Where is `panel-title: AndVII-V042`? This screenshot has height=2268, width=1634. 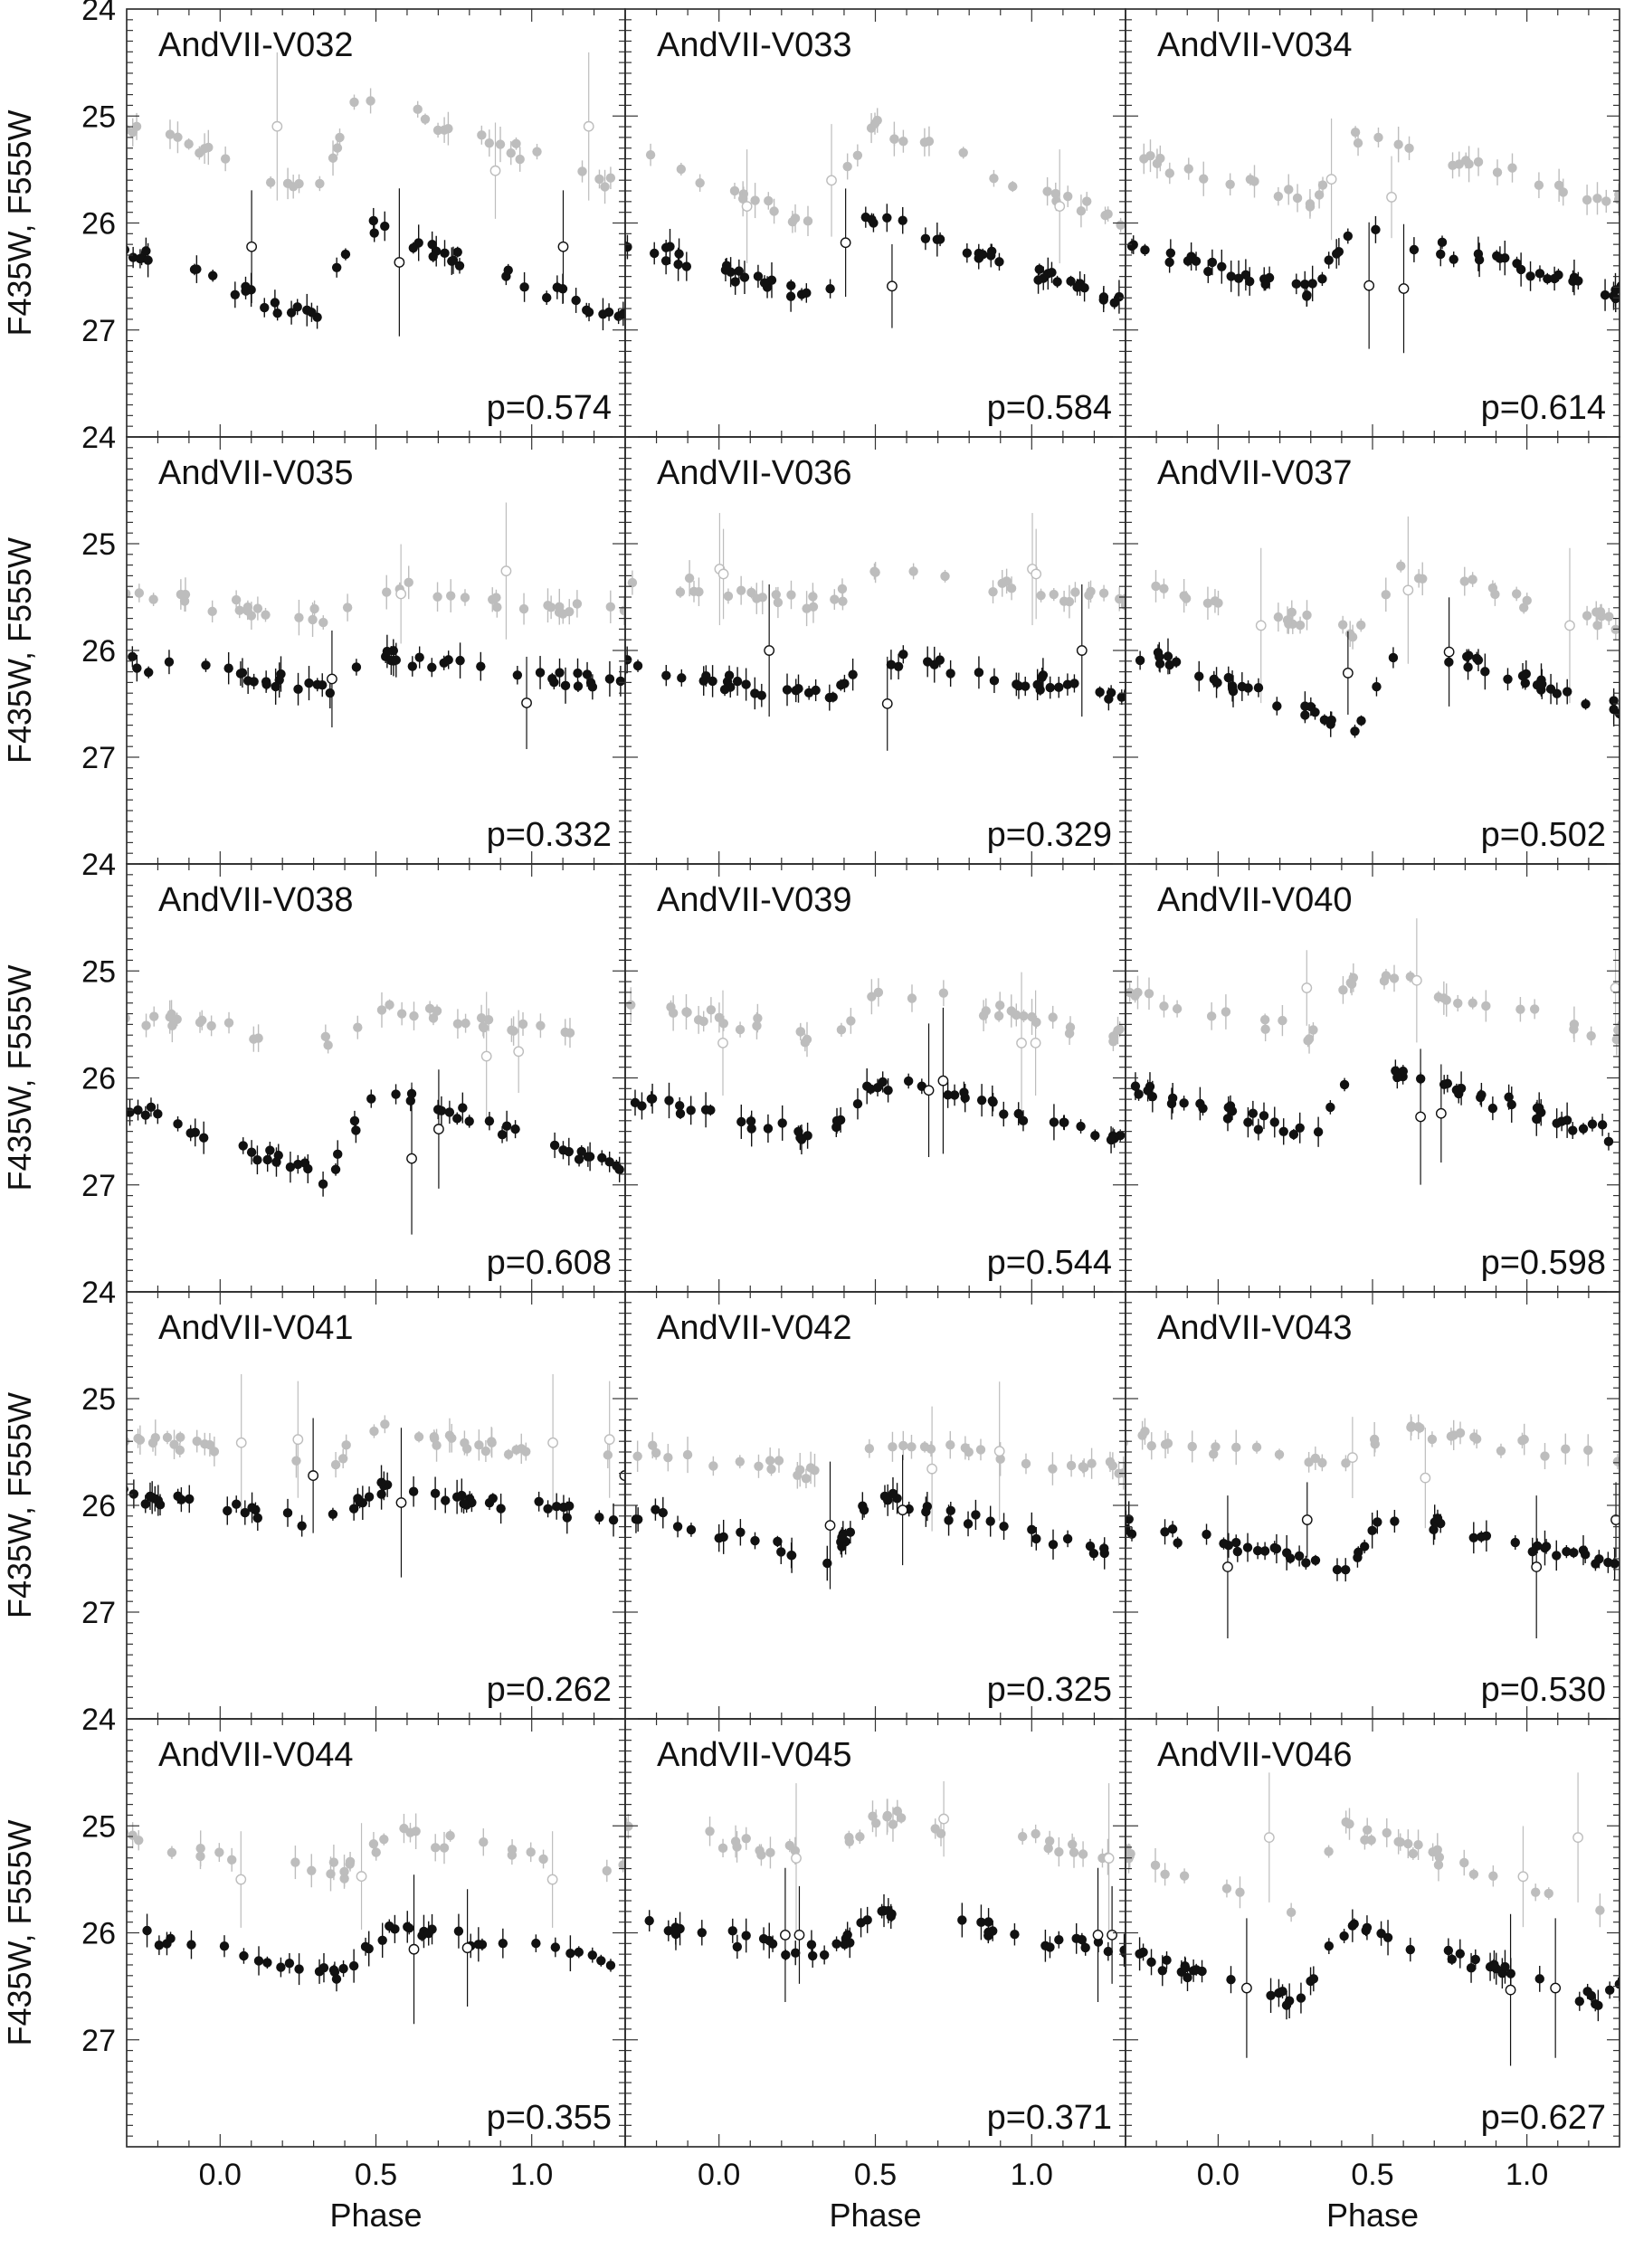
panel-title: AndVII-V042 is located at coordinates (754, 1328).